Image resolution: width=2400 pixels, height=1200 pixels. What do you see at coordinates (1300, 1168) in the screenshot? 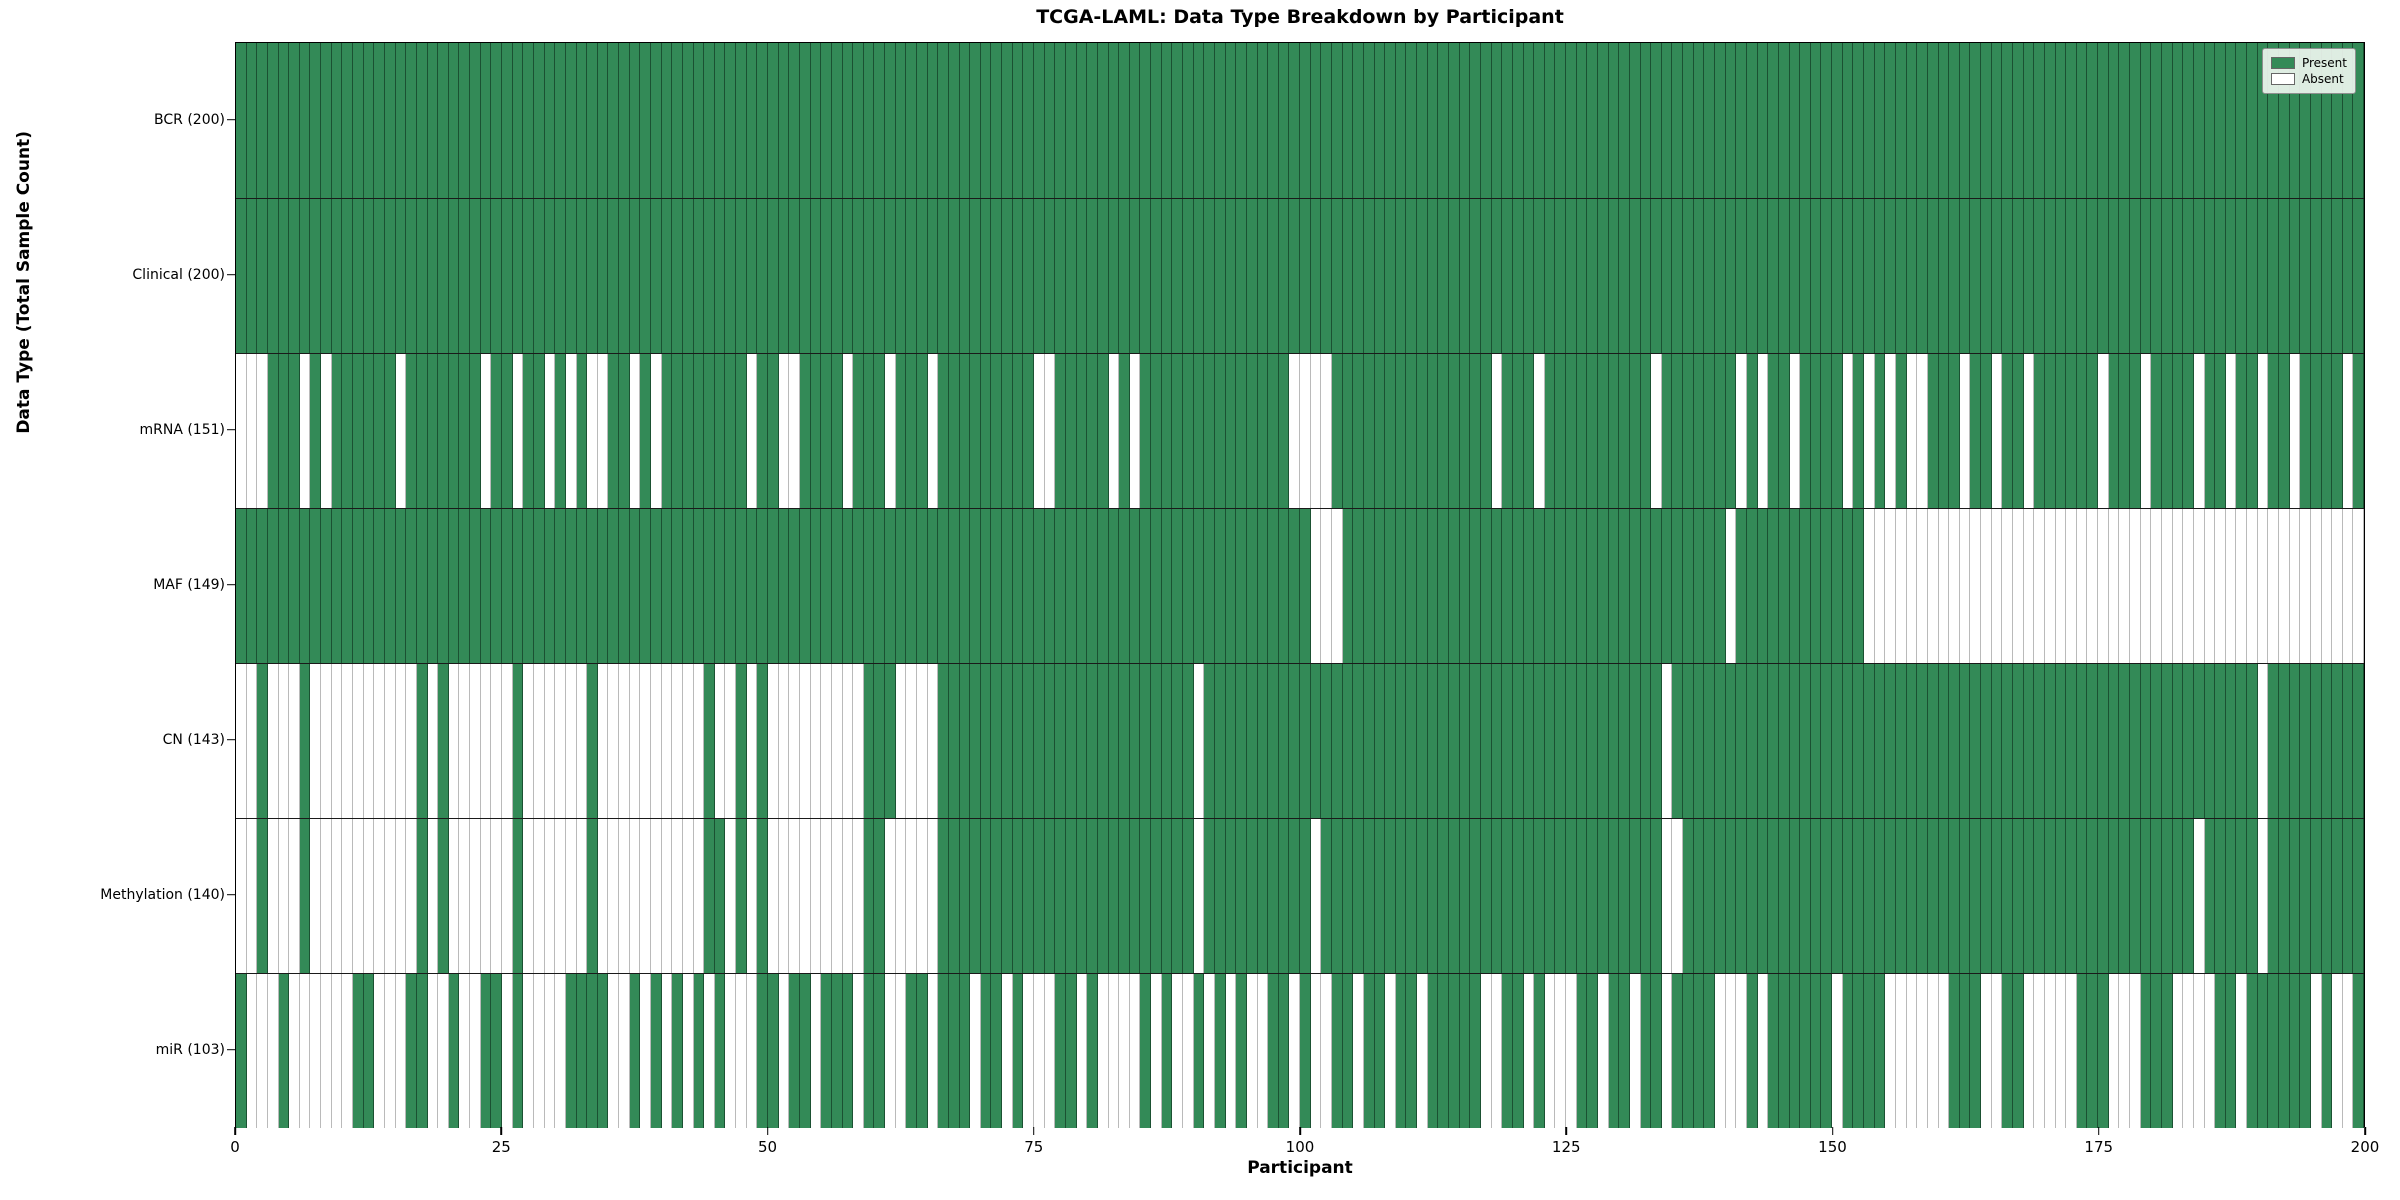
I see `x-axis-label: Participant` at bounding box center [1300, 1168].